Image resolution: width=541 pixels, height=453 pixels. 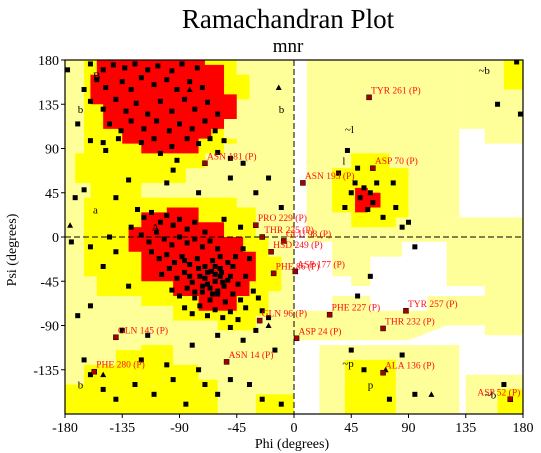 What do you see at coordinates (396, 161) in the screenshot?
I see `residue-label: ASP 70 (P)` at bounding box center [396, 161].